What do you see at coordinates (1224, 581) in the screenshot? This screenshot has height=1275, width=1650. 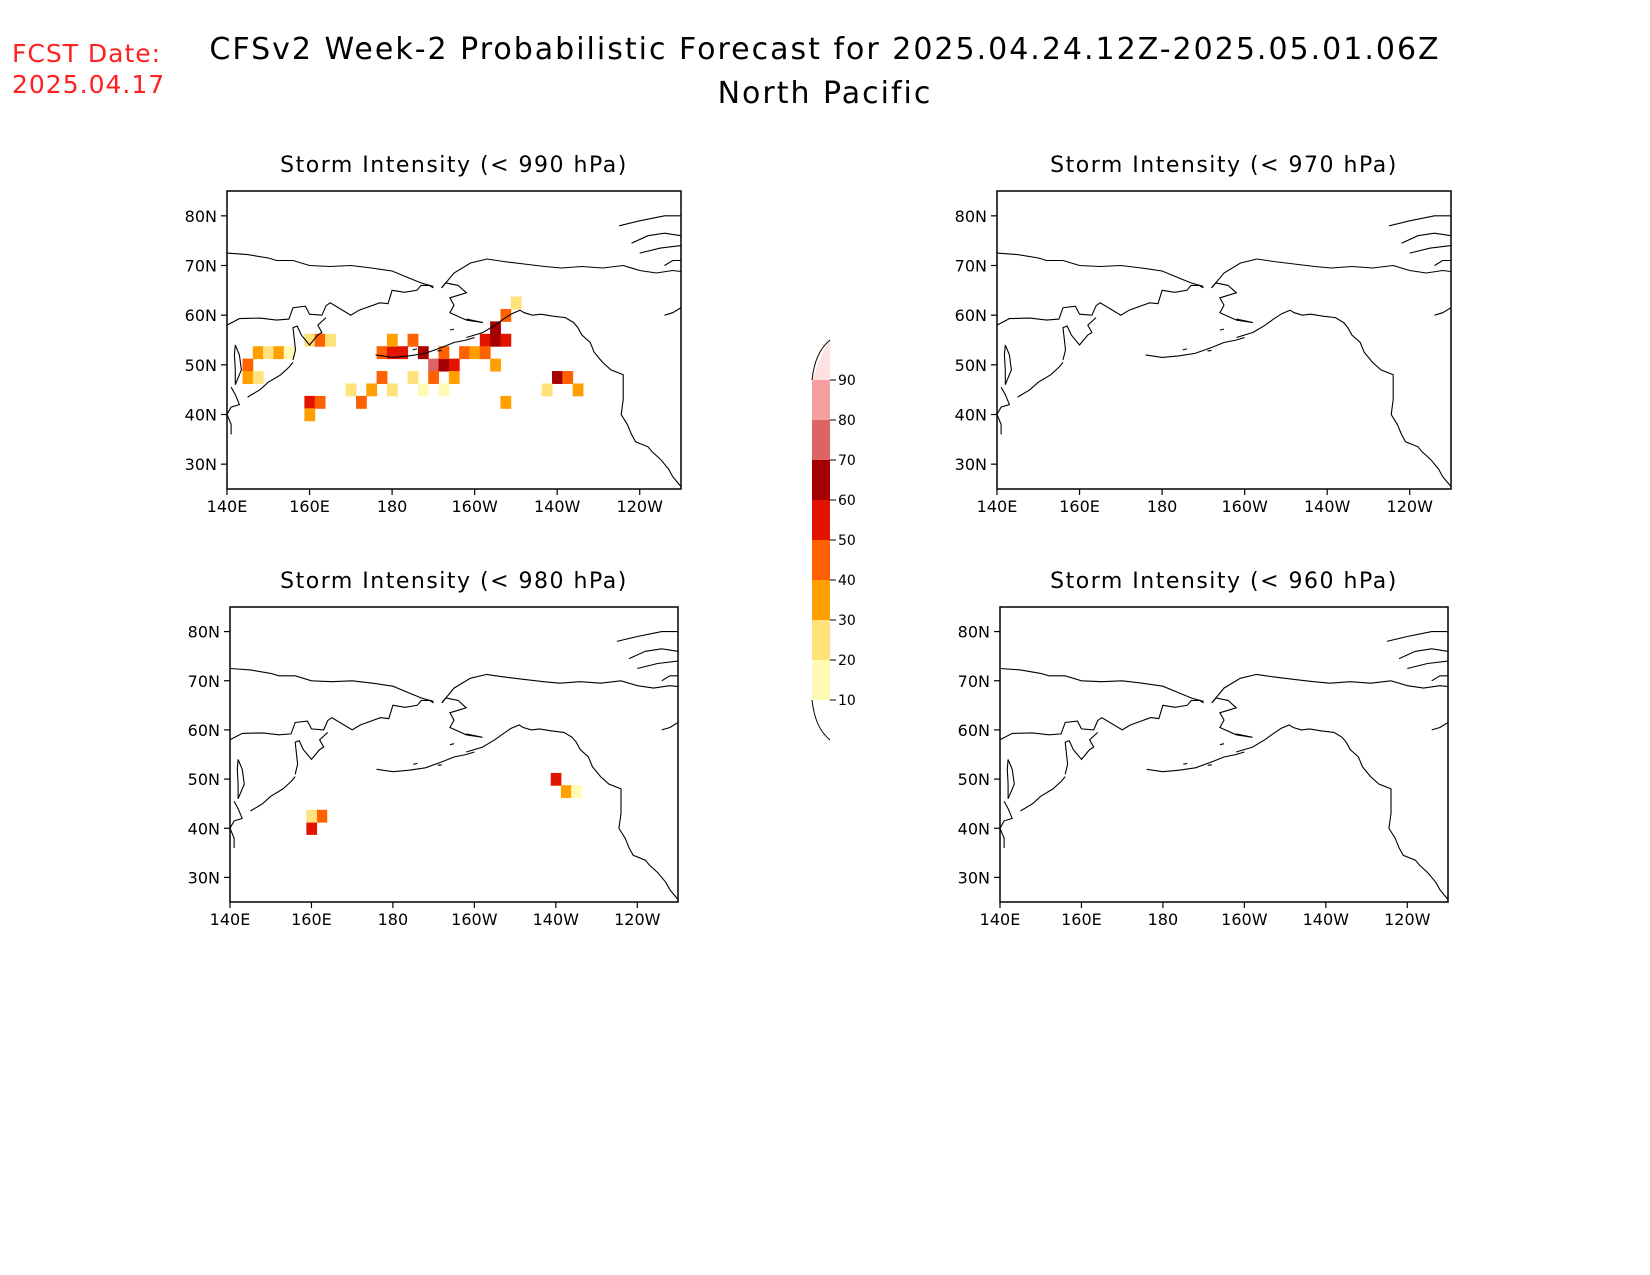 I see `panel-title: Storm Intensity (< 960 hPa)` at bounding box center [1224, 581].